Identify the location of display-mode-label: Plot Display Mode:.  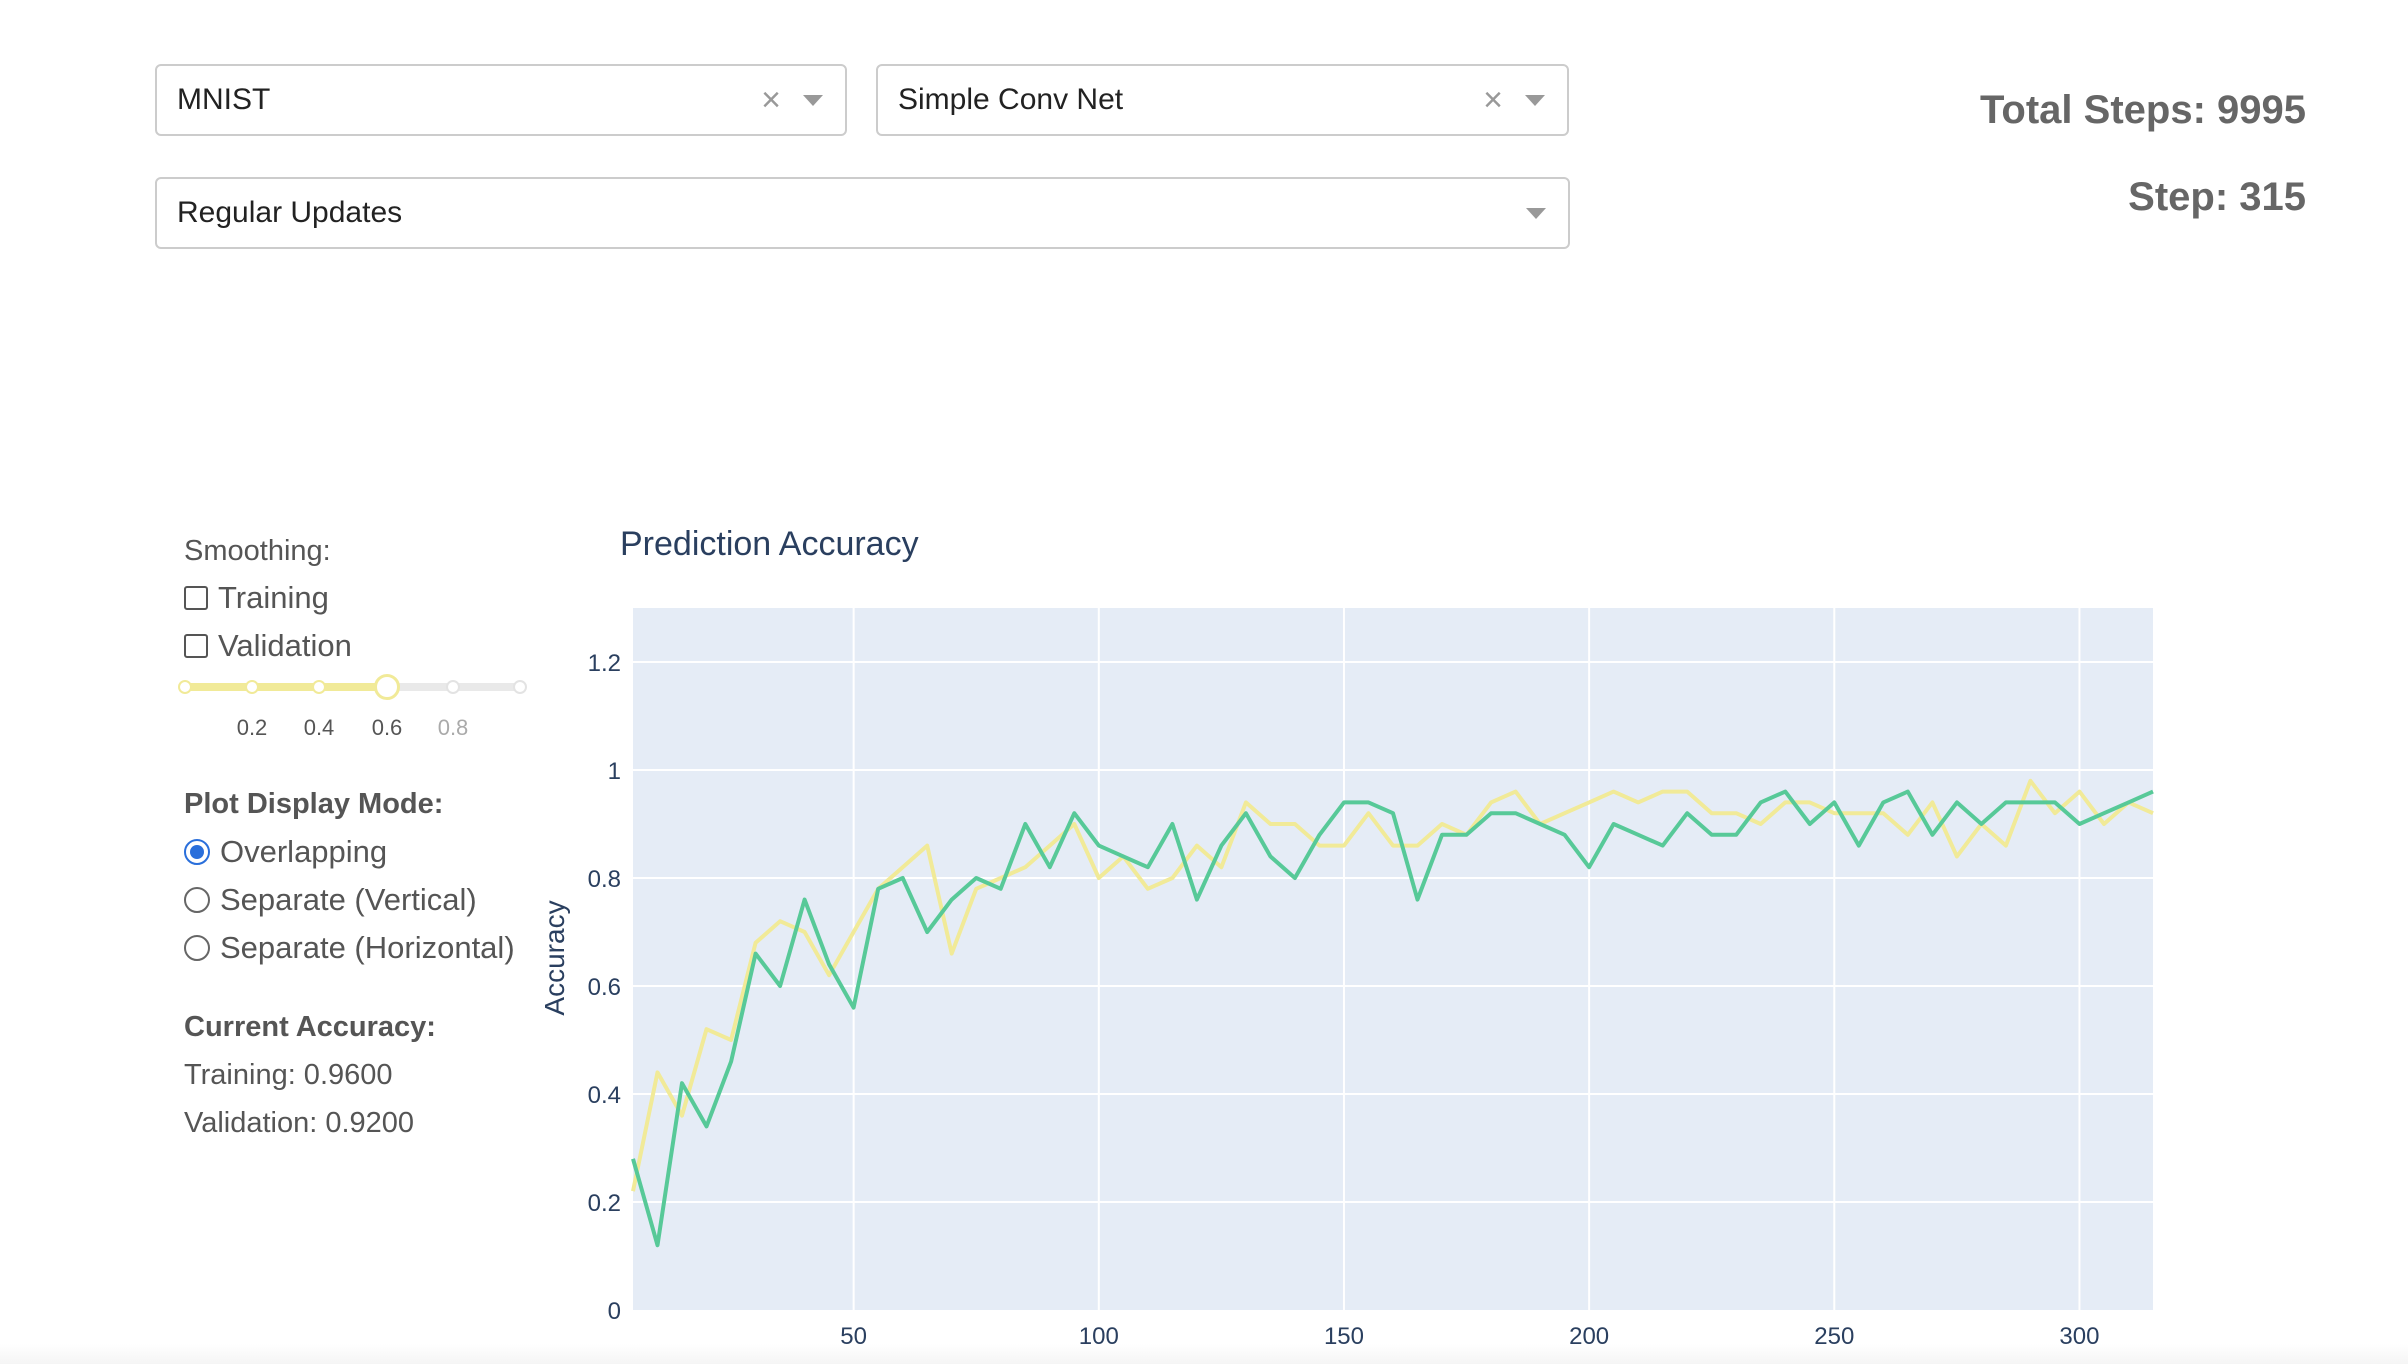
(314, 804).